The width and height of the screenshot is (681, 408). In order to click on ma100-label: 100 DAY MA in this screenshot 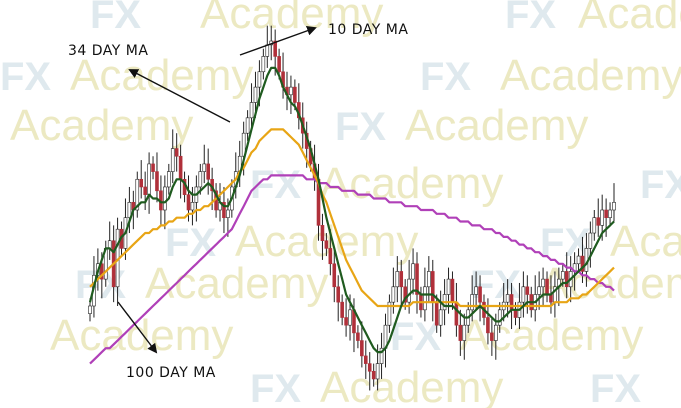, I will do `click(171, 373)`.